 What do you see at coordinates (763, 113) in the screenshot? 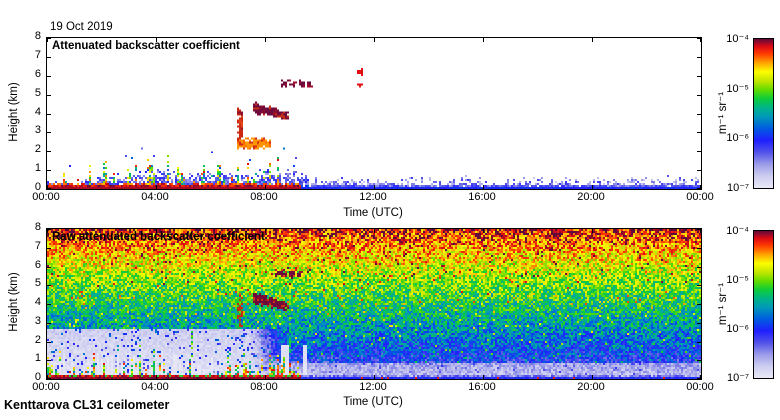
I see `colorbar-attenuated` at bounding box center [763, 113].